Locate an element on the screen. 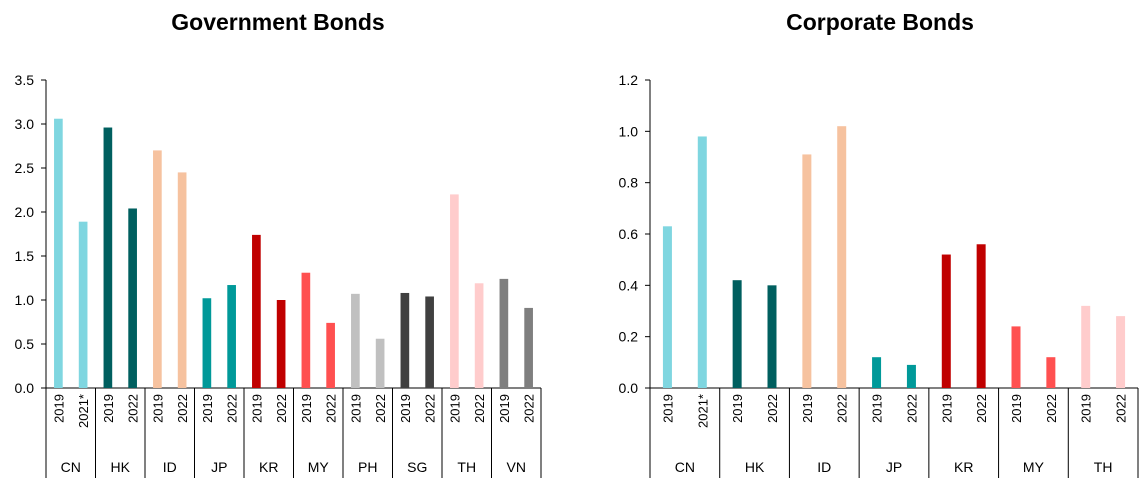 The height and width of the screenshot is (480, 1140). y-tick-label: 3.5 is located at coordinates (25, 80).